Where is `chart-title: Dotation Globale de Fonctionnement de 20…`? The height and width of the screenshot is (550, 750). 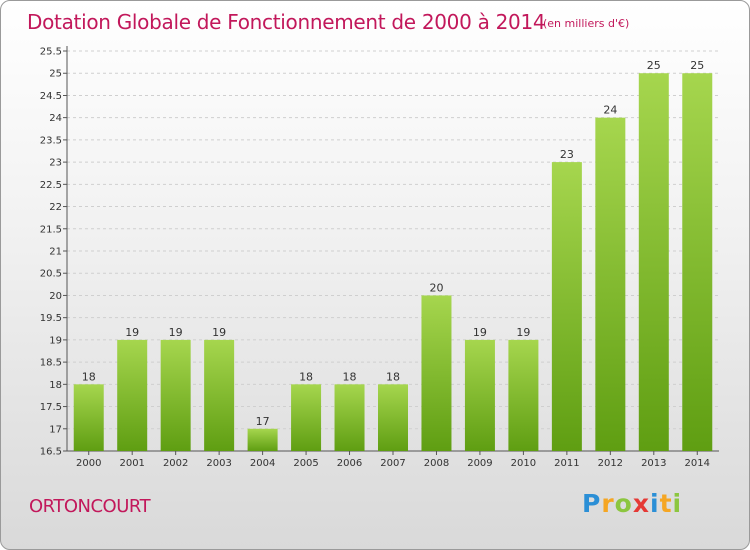
chart-title: Dotation Globale de Fonctionnement de 20… is located at coordinates (286, 22).